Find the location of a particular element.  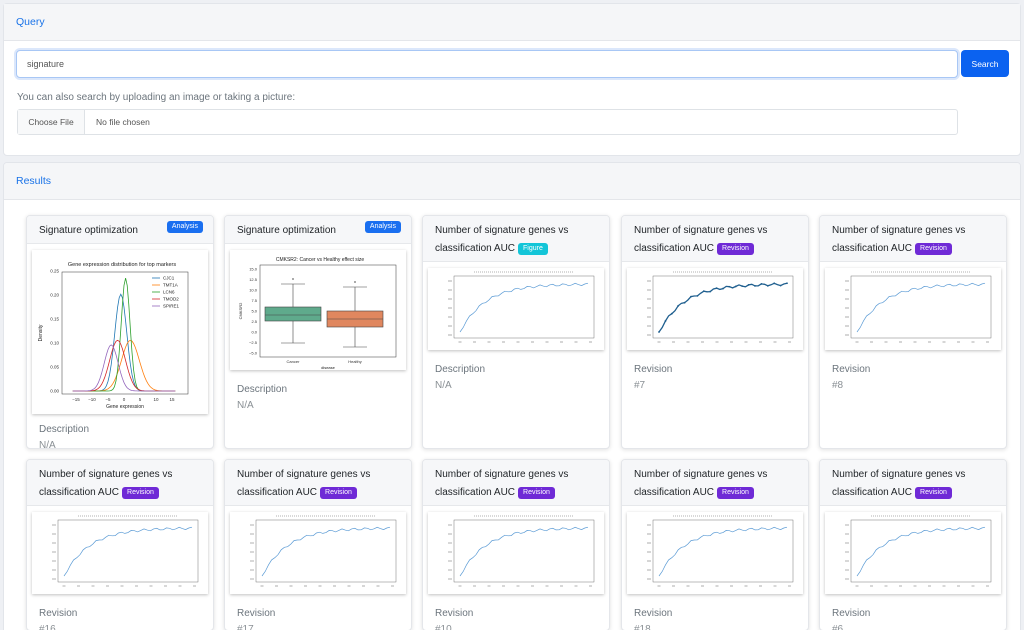

choose-file-button: Choose File is located at coordinates (51, 122).